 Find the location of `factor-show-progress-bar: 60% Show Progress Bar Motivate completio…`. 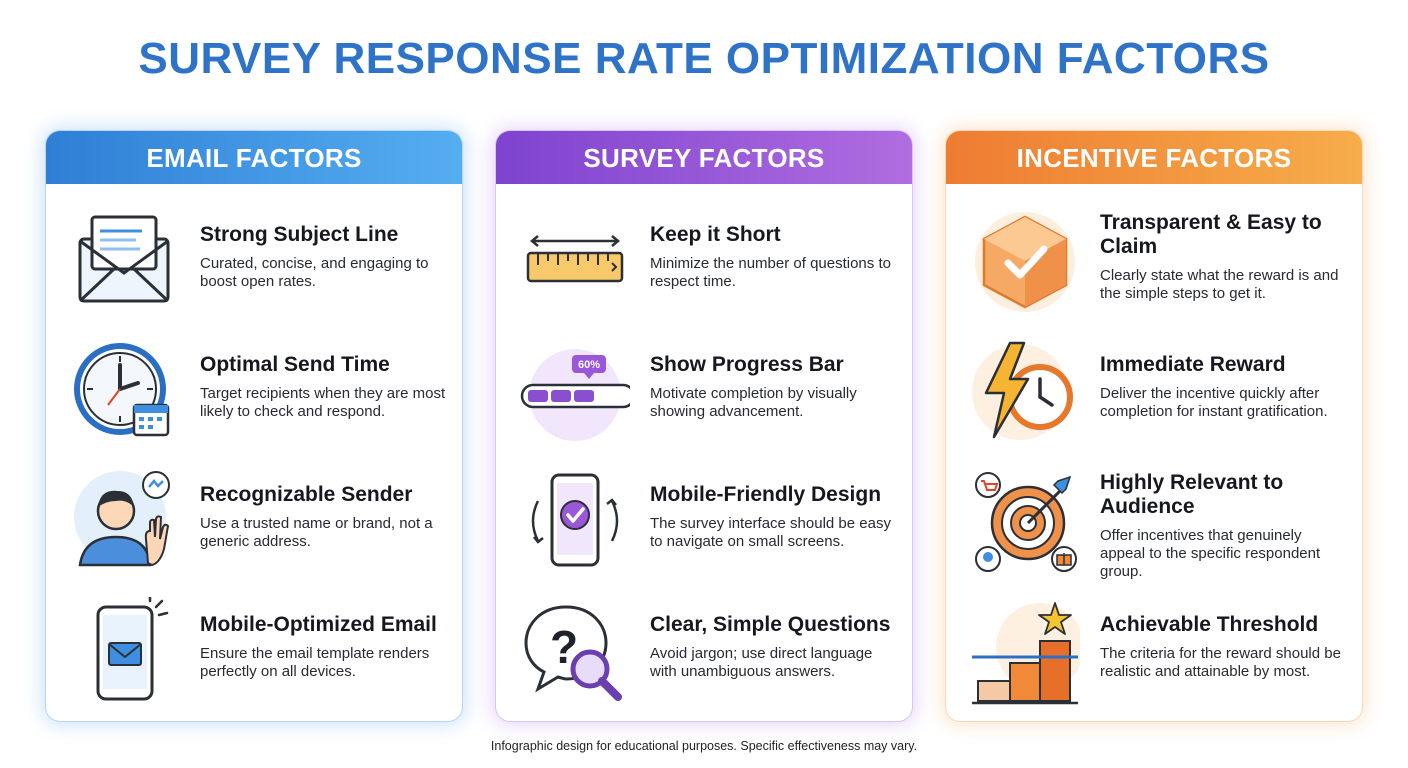

factor-show-progress-bar: 60% Show Progress Bar Motivate completio… is located at coordinates (704, 393).